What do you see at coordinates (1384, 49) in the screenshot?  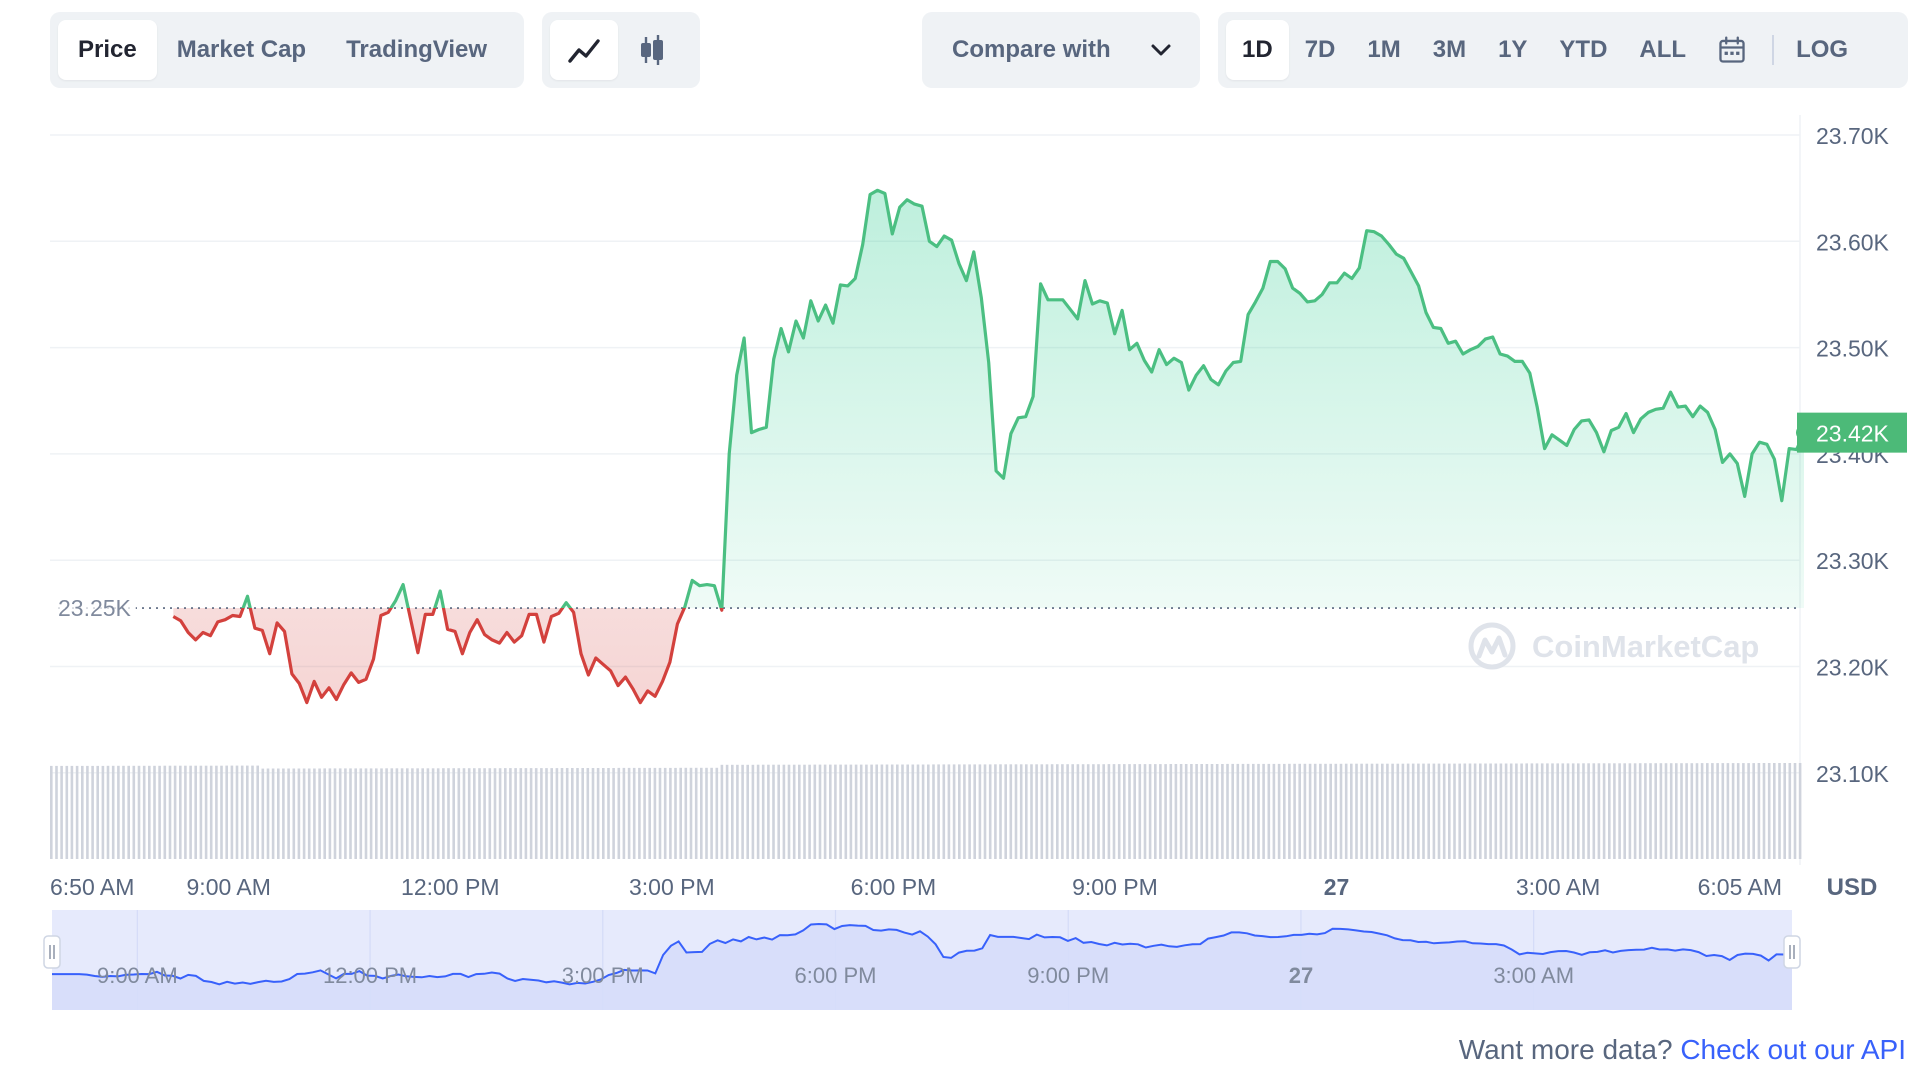 I see `range-1m: 1M` at bounding box center [1384, 49].